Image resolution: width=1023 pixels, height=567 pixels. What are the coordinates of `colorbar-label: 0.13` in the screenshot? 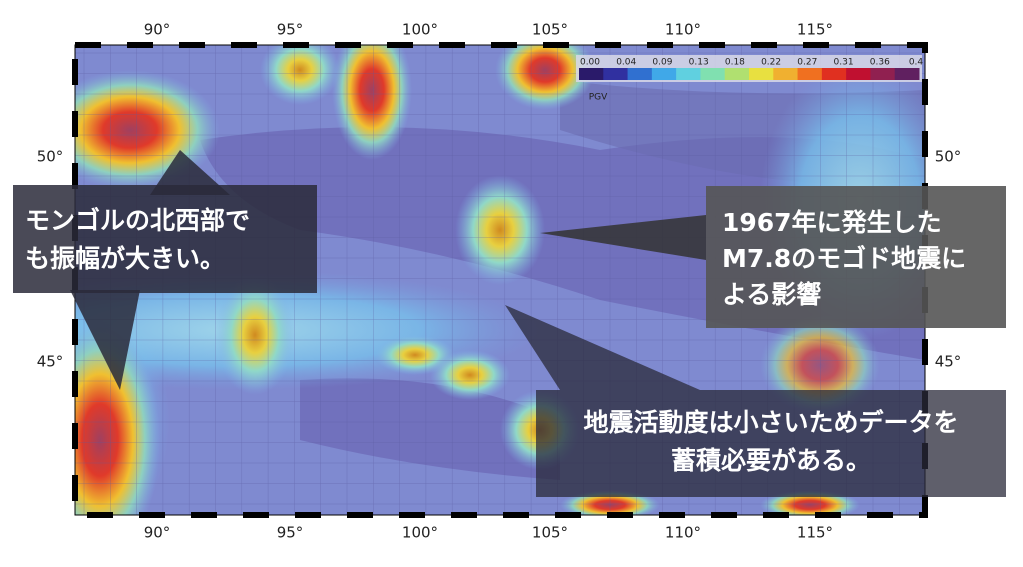 It's located at (699, 63).